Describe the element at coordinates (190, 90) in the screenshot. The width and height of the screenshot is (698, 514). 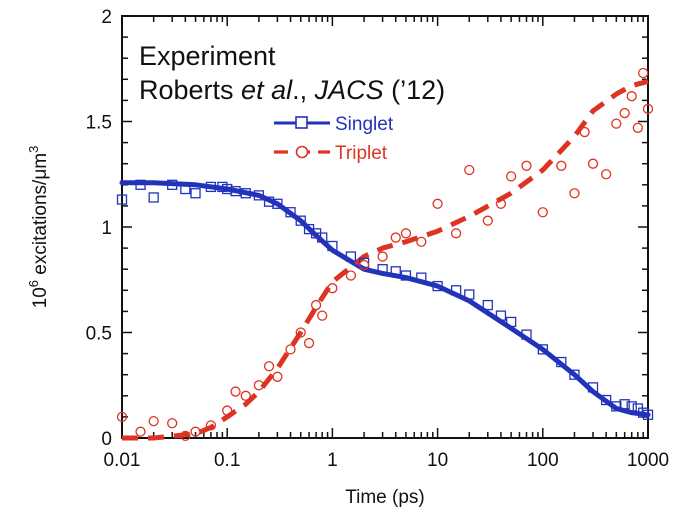
I see `annotation-ref-author: Roberts` at that location.